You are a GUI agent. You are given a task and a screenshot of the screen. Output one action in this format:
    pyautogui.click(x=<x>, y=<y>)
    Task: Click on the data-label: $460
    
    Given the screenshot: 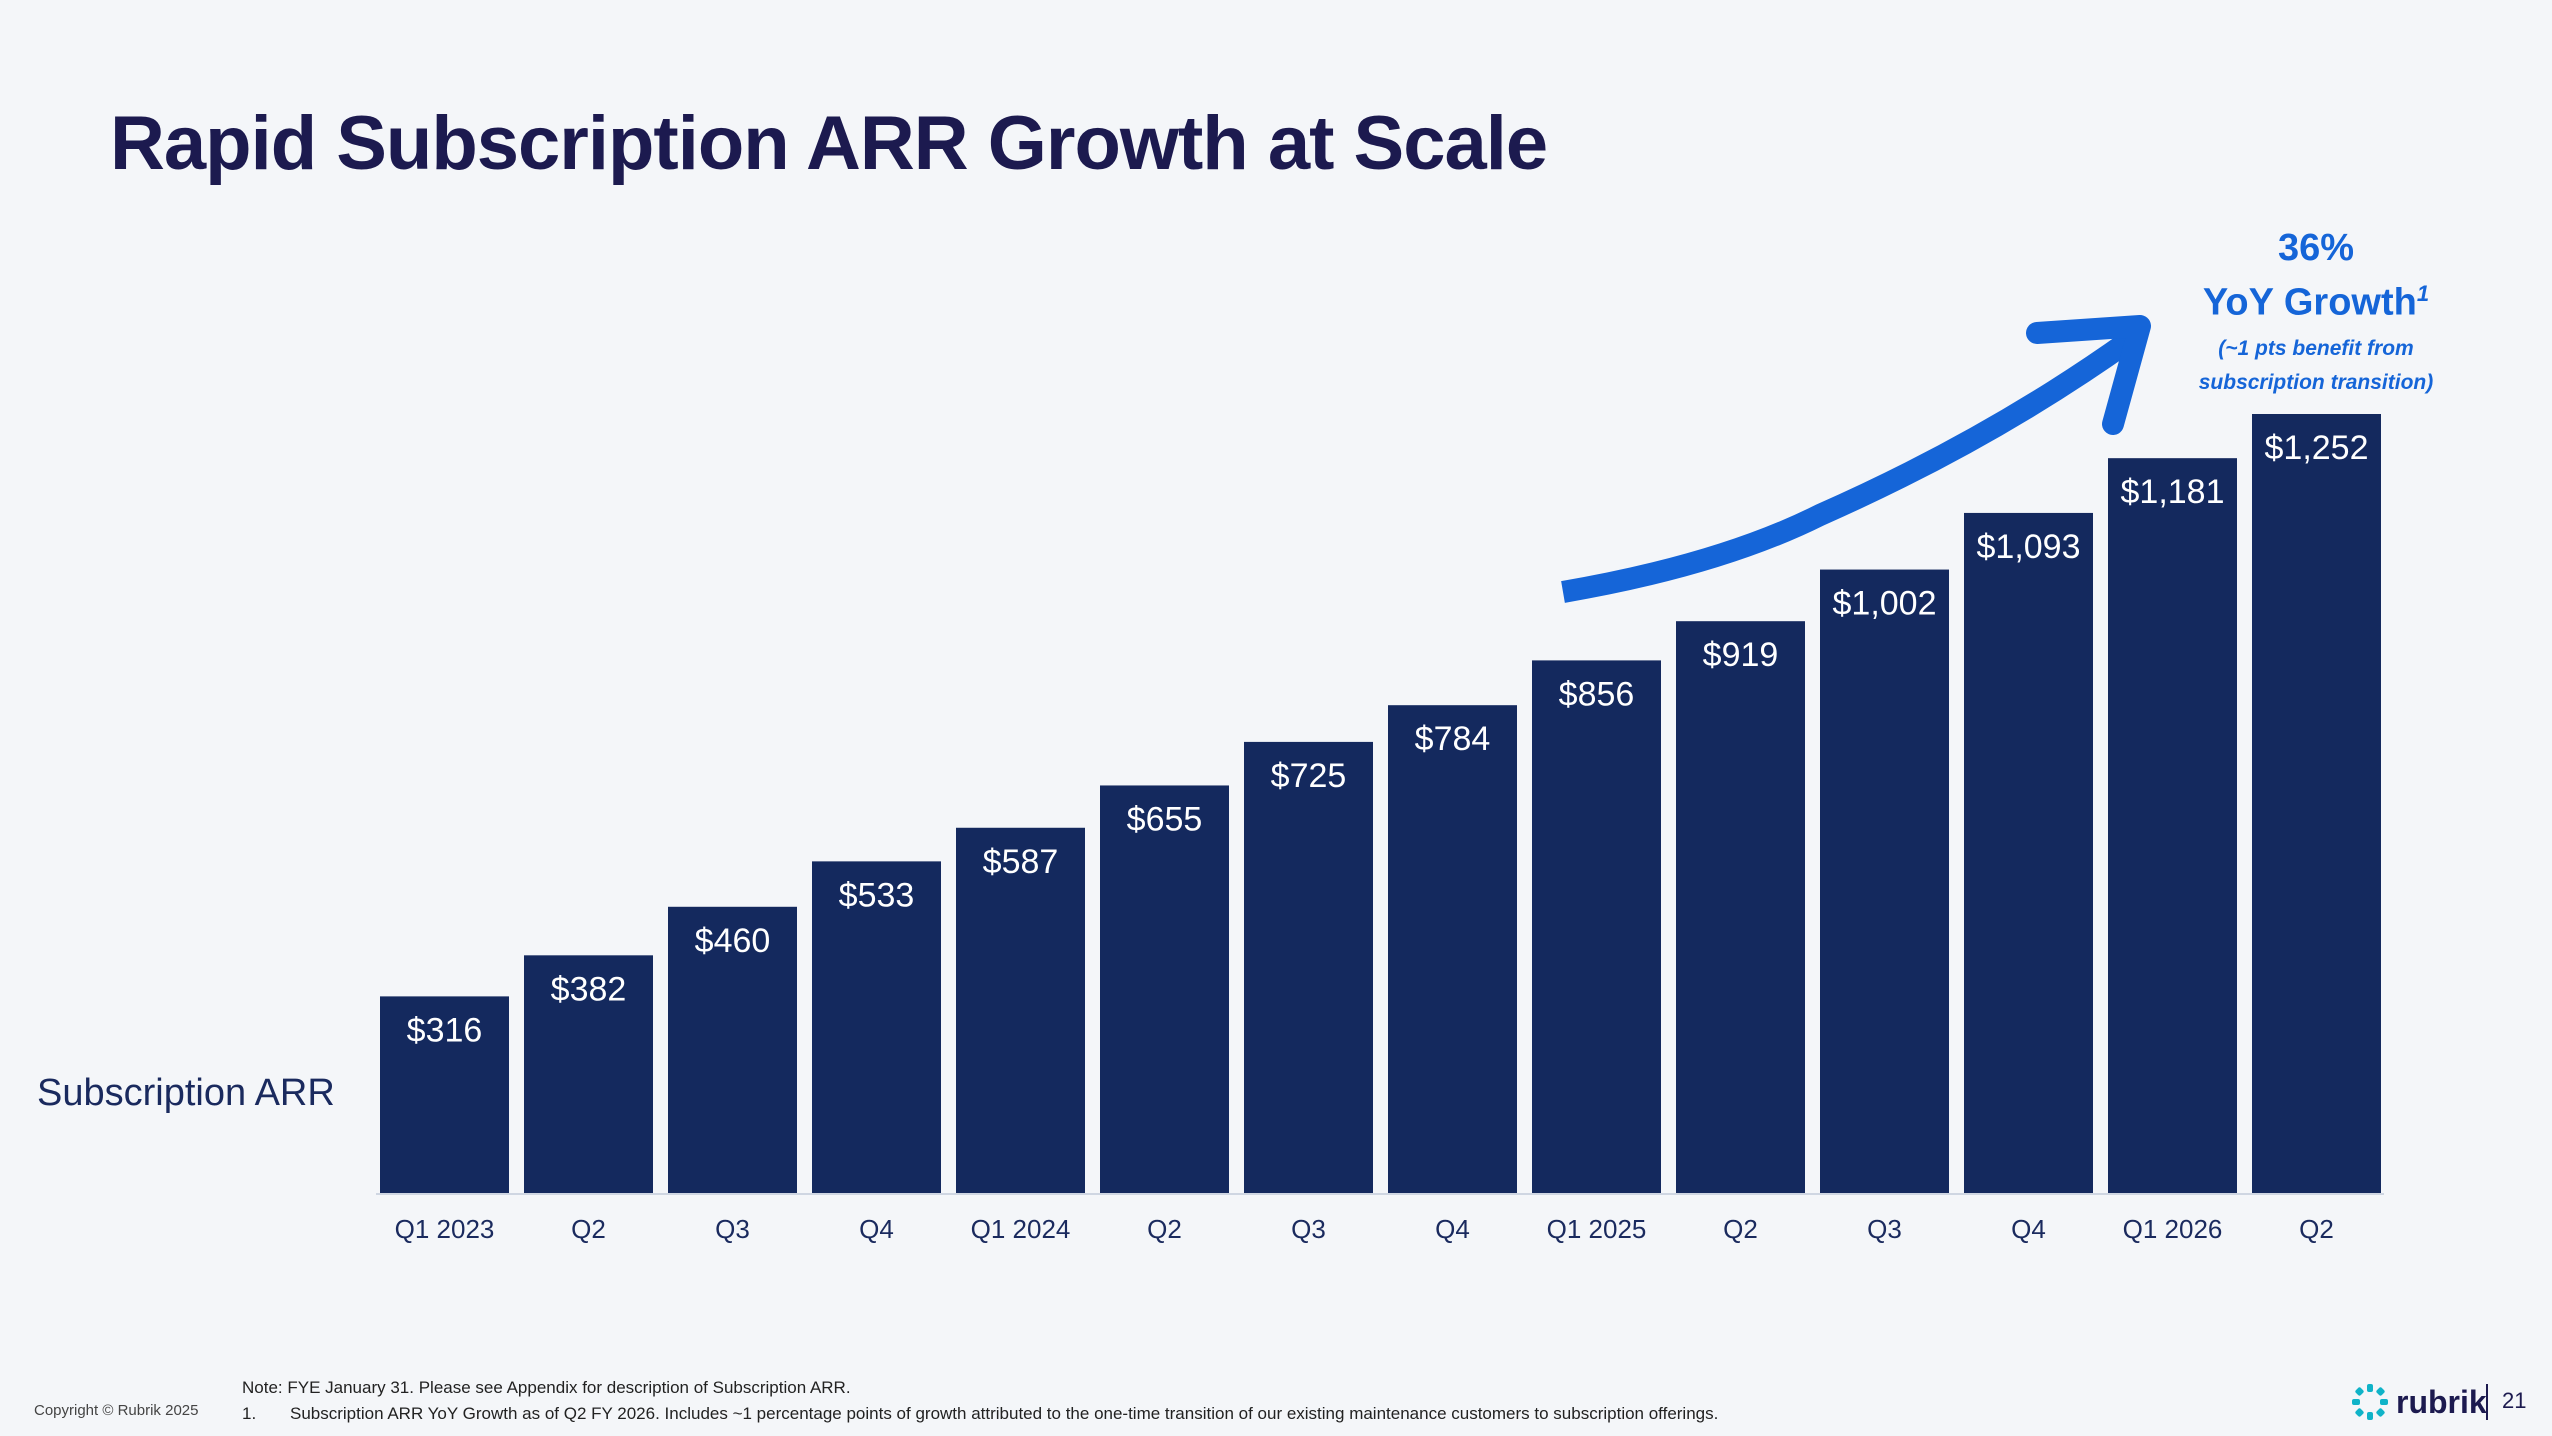 What is the action you would take?
    pyautogui.click(x=733, y=941)
    